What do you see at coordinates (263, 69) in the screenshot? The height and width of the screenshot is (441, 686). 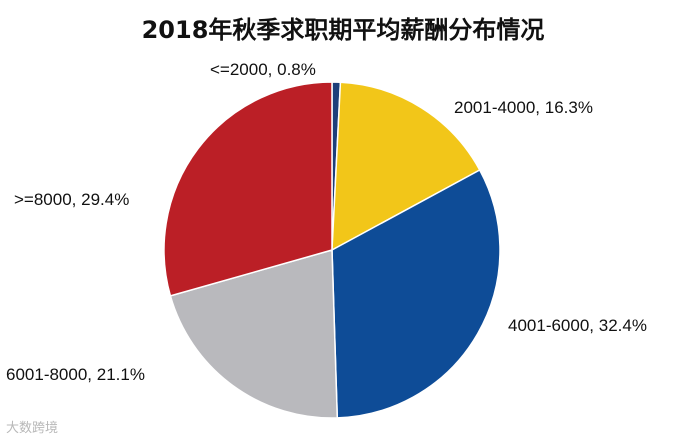 I see `slice-label-0: <=2000, 0.8%` at bounding box center [263, 69].